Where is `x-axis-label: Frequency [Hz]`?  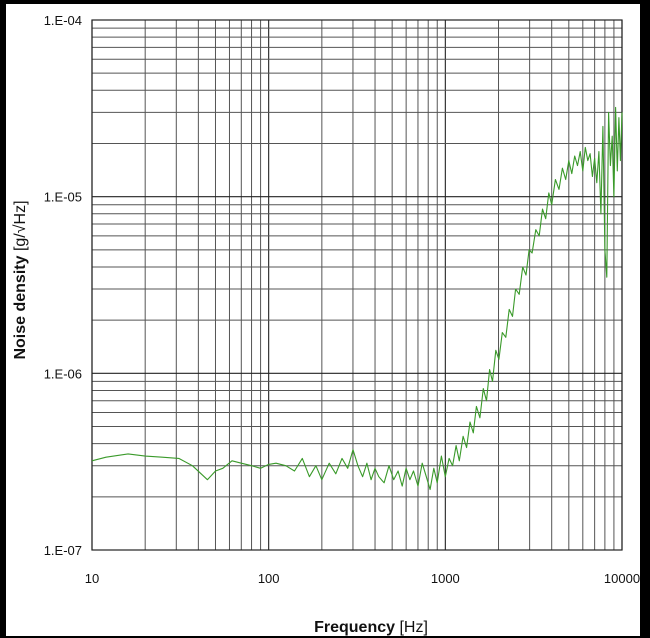 x-axis-label: Frequency [Hz] is located at coordinates (371, 627).